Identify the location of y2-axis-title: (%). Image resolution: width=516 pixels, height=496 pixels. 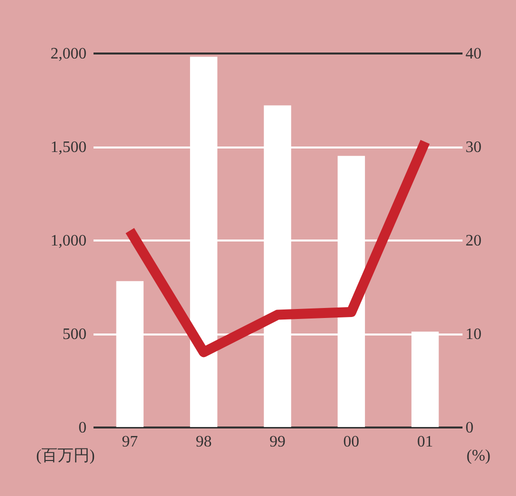
(478, 456).